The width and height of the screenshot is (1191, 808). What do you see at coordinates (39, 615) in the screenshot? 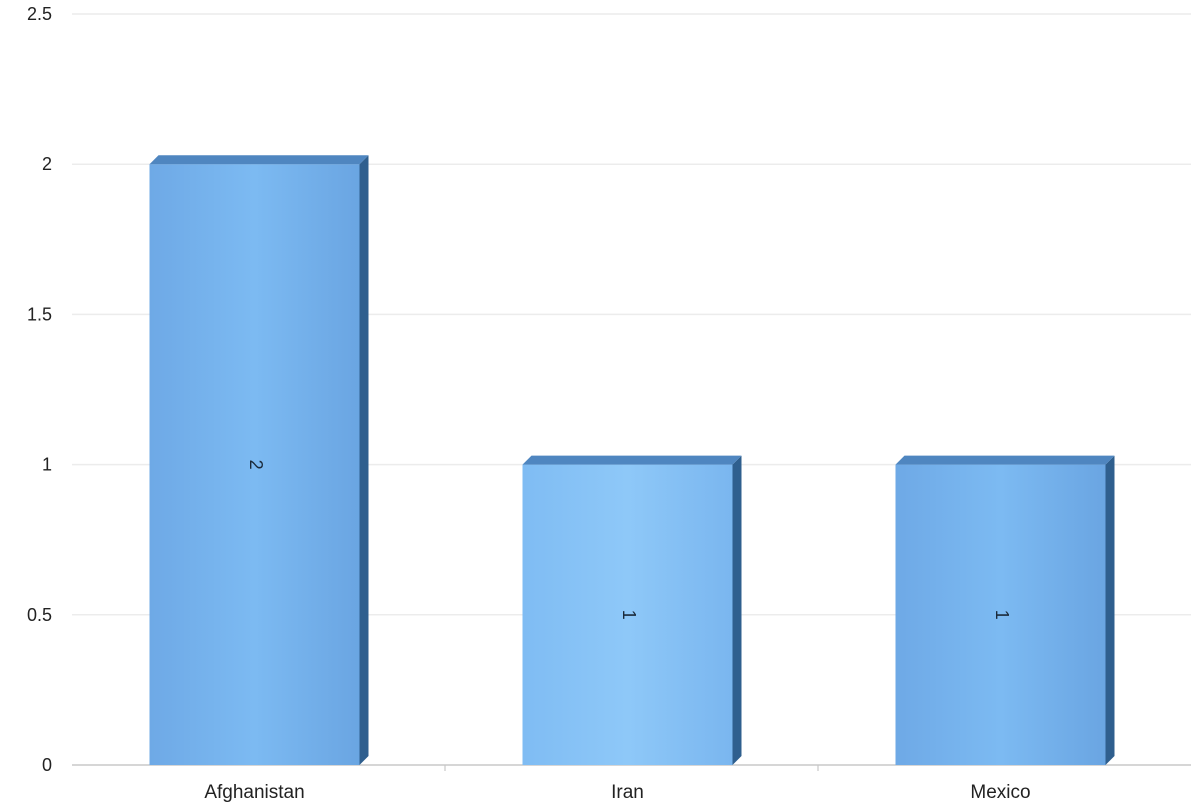
I see `y-tick-label: 0.5` at bounding box center [39, 615].